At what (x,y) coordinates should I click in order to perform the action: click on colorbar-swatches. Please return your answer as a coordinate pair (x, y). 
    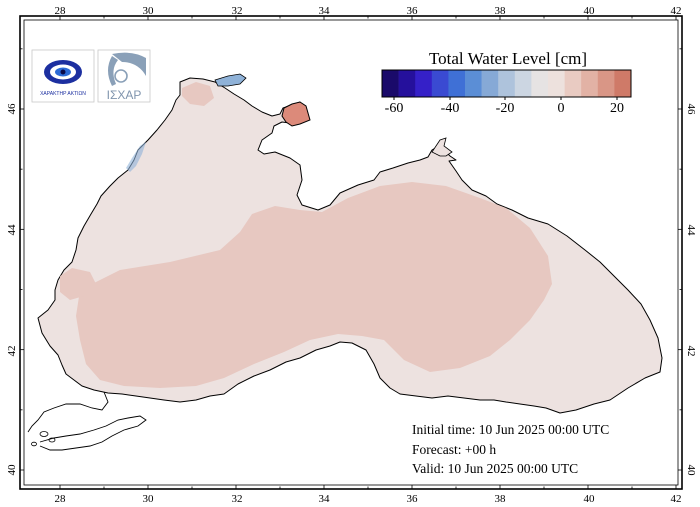
    Looking at the image, I should click on (507, 83).